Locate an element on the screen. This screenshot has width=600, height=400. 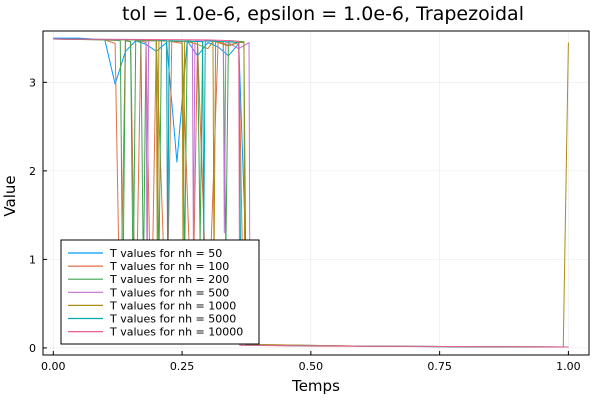
y-axis-label: Value is located at coordinates (10, 195).